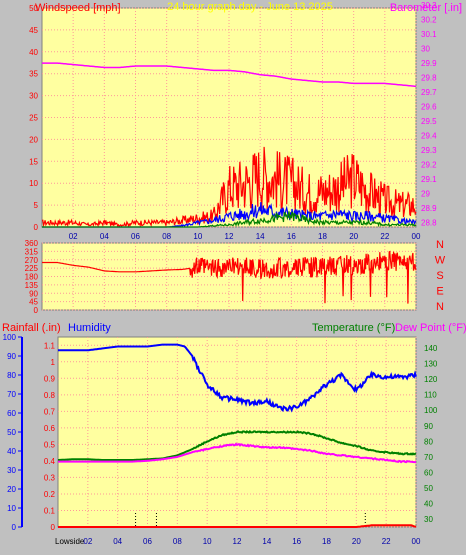 This screenshot has width=466, height=555. What do you see at coordinates (428, 472) in the screenshot?
I see `y-tick-label-temp: 60` at bounding box center [428, 472].